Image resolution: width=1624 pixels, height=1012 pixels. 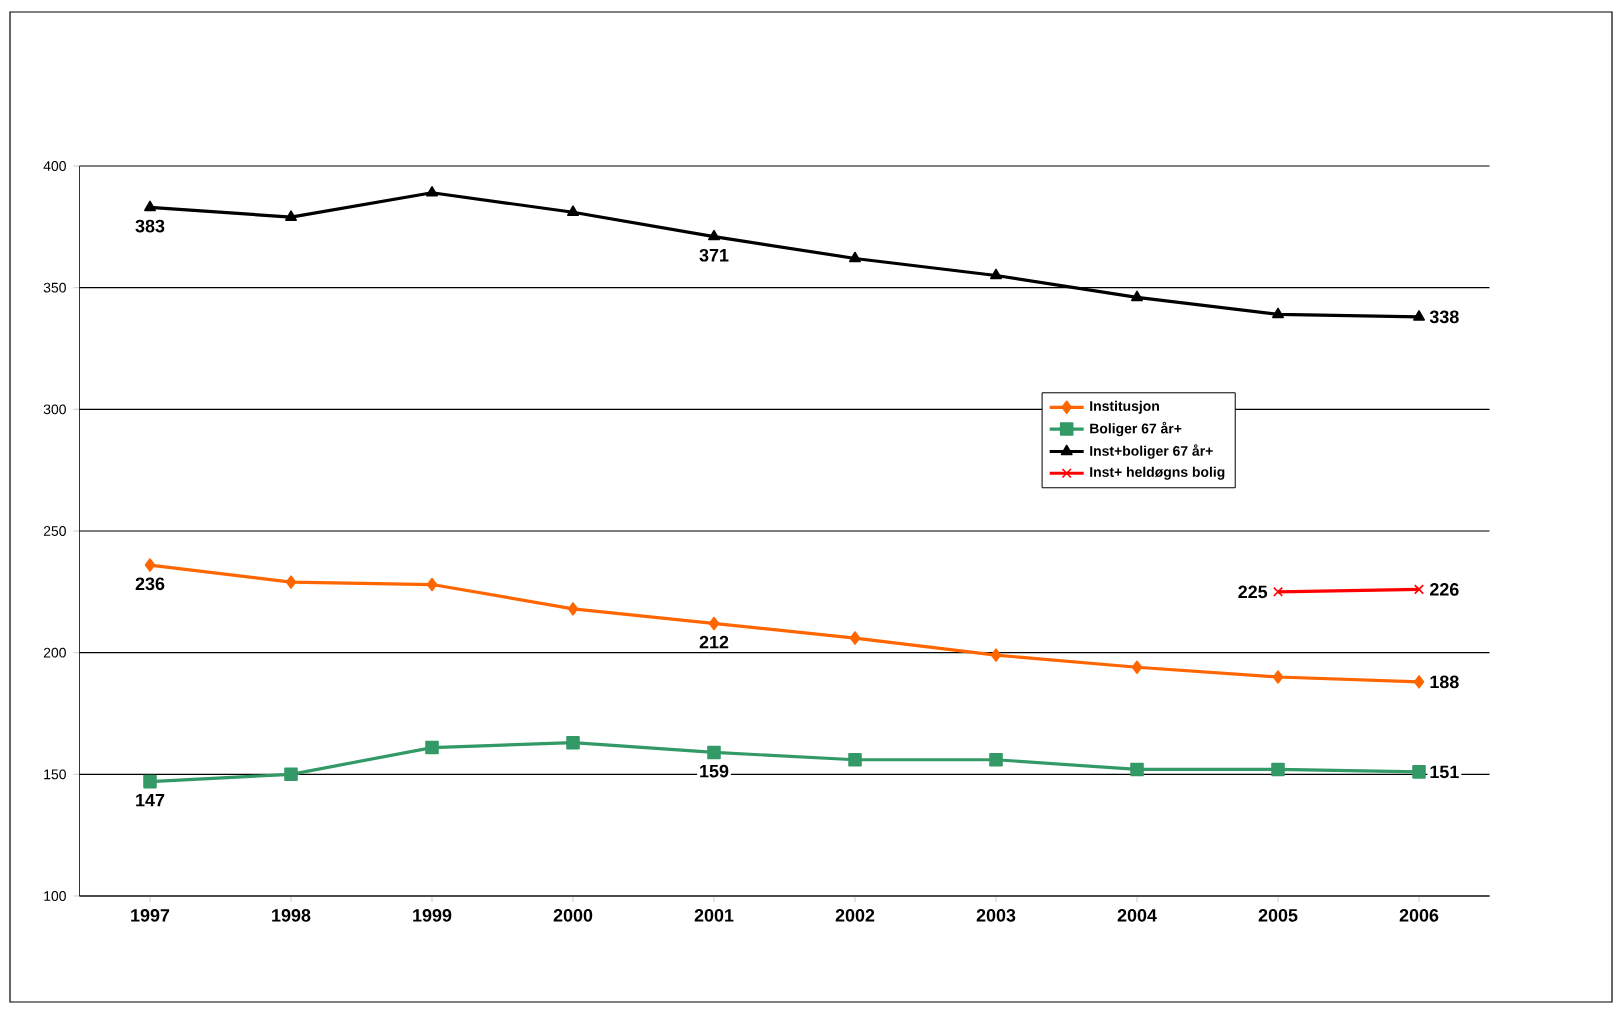 What do you see at coordinates (573, 915) in the screenshot?
I see `x-tick-label: 2000` at bounding box center [573, 915].